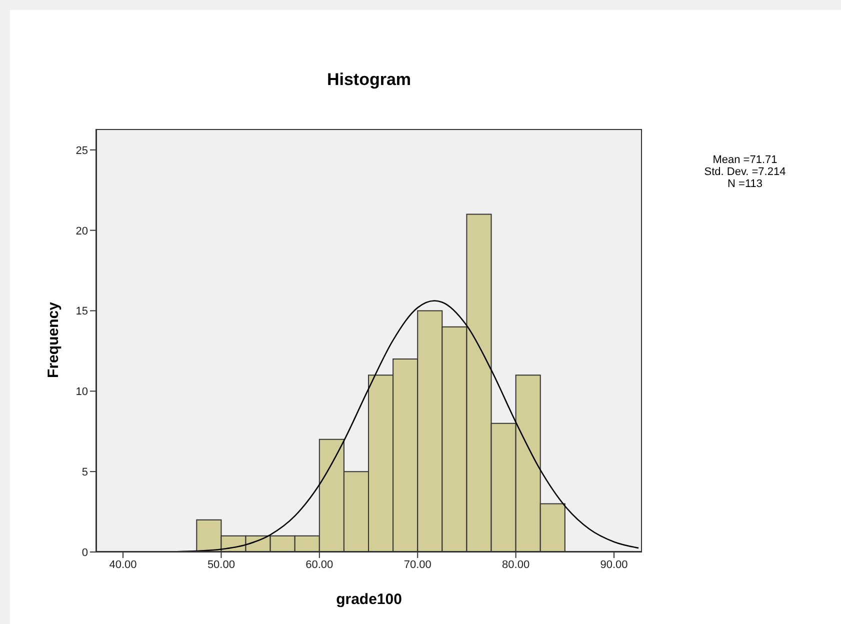 The width and height of the screenshot is (841, 624). What do you see at coordinates (745, 160) in the screenshot?
I see `text: Mean =71.71` at bounding box center [745, 160].